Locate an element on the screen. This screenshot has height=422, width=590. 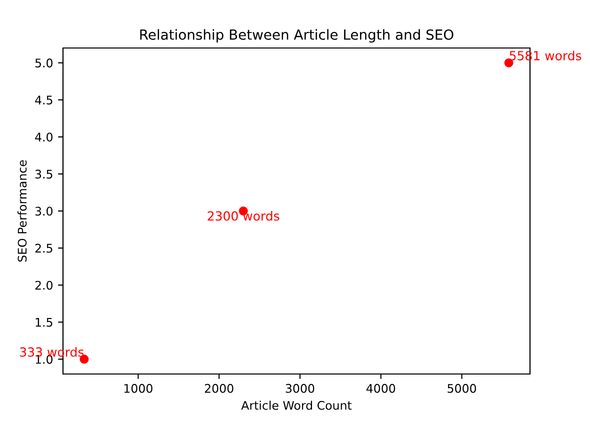
annotation: 2300 words is located at coordinates (244, 216).